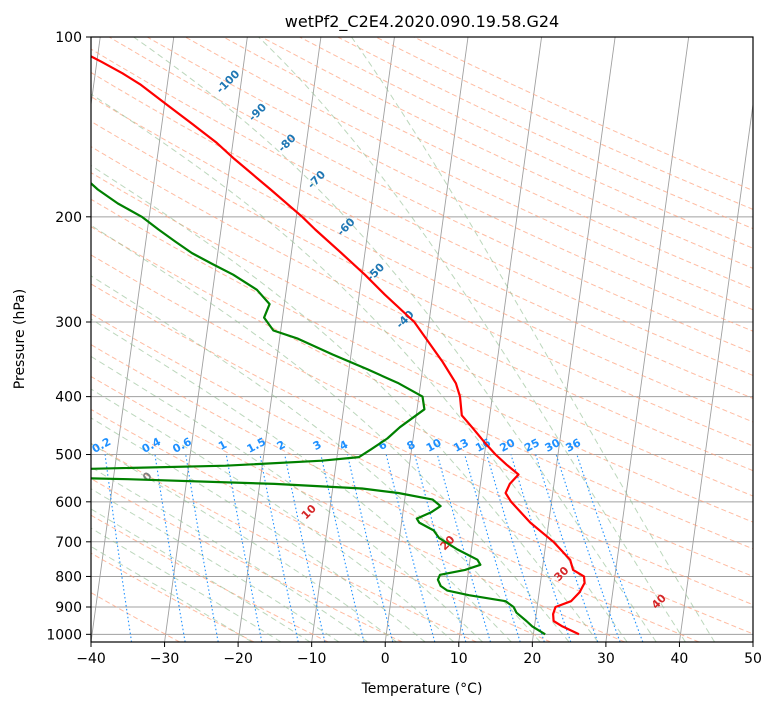 Image resolution: width=775 pixels, height=712 pixels. I want to click on y-tick-label: 300, so click(68, 323).